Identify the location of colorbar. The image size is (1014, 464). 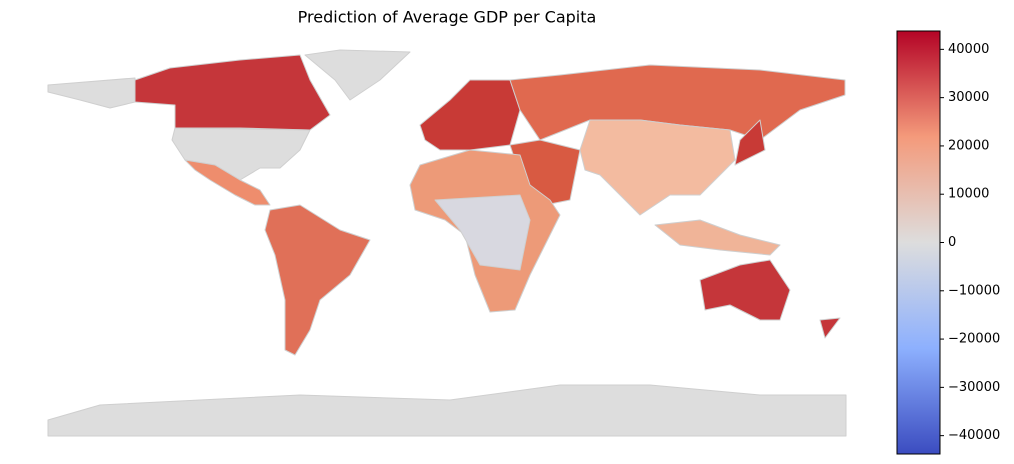
(918, 242).